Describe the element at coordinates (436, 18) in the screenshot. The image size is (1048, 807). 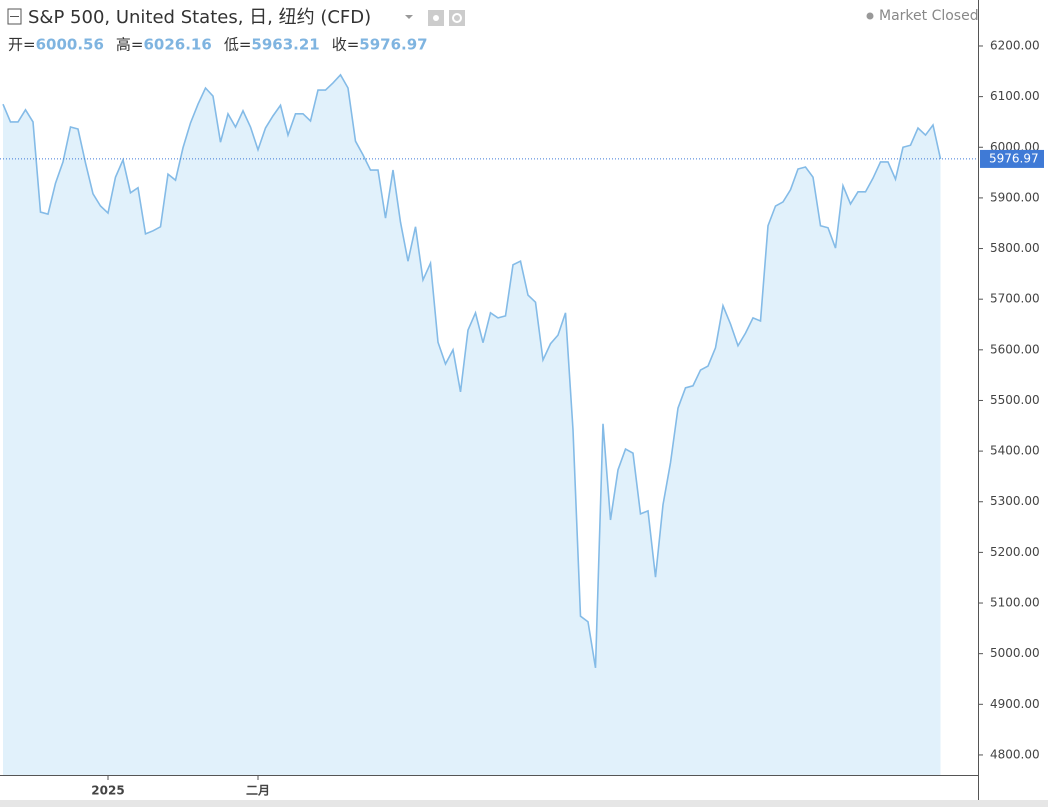
I see `visibility-icon` at that location.